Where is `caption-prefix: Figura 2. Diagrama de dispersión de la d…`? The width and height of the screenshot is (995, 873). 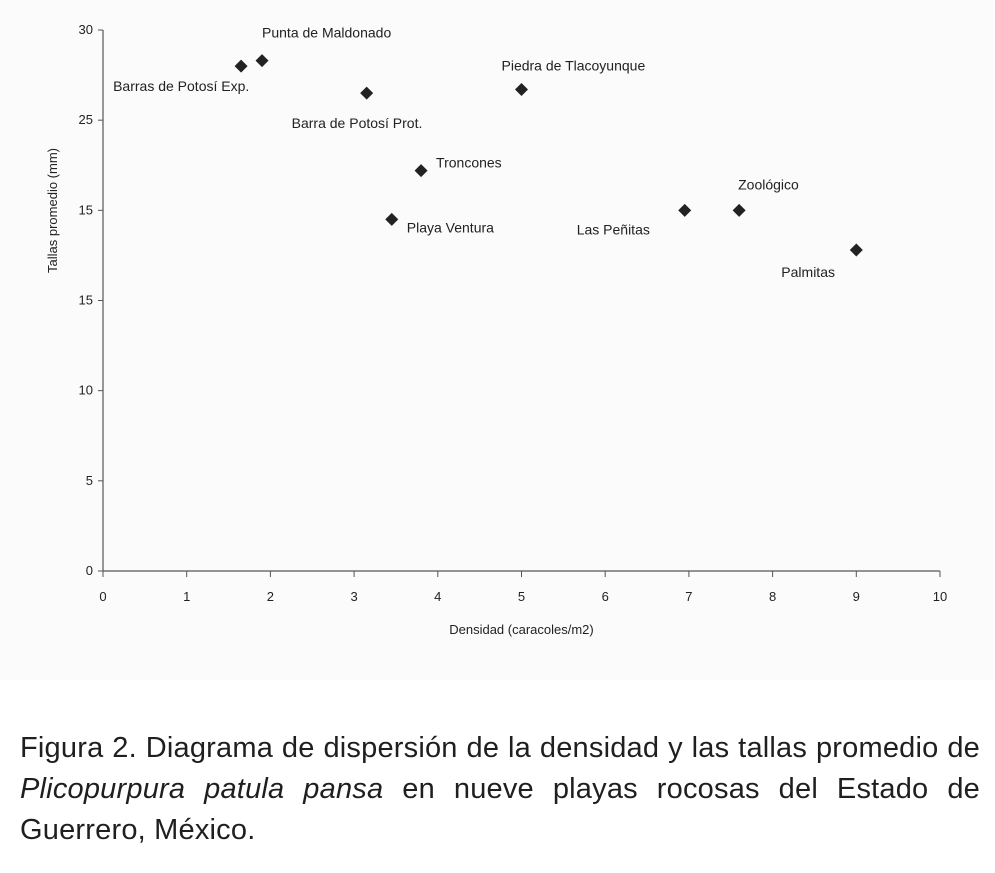 caption-prefix: Figura 2. Diagrama de dispersión de la d… is located at coordinates (500, 748).